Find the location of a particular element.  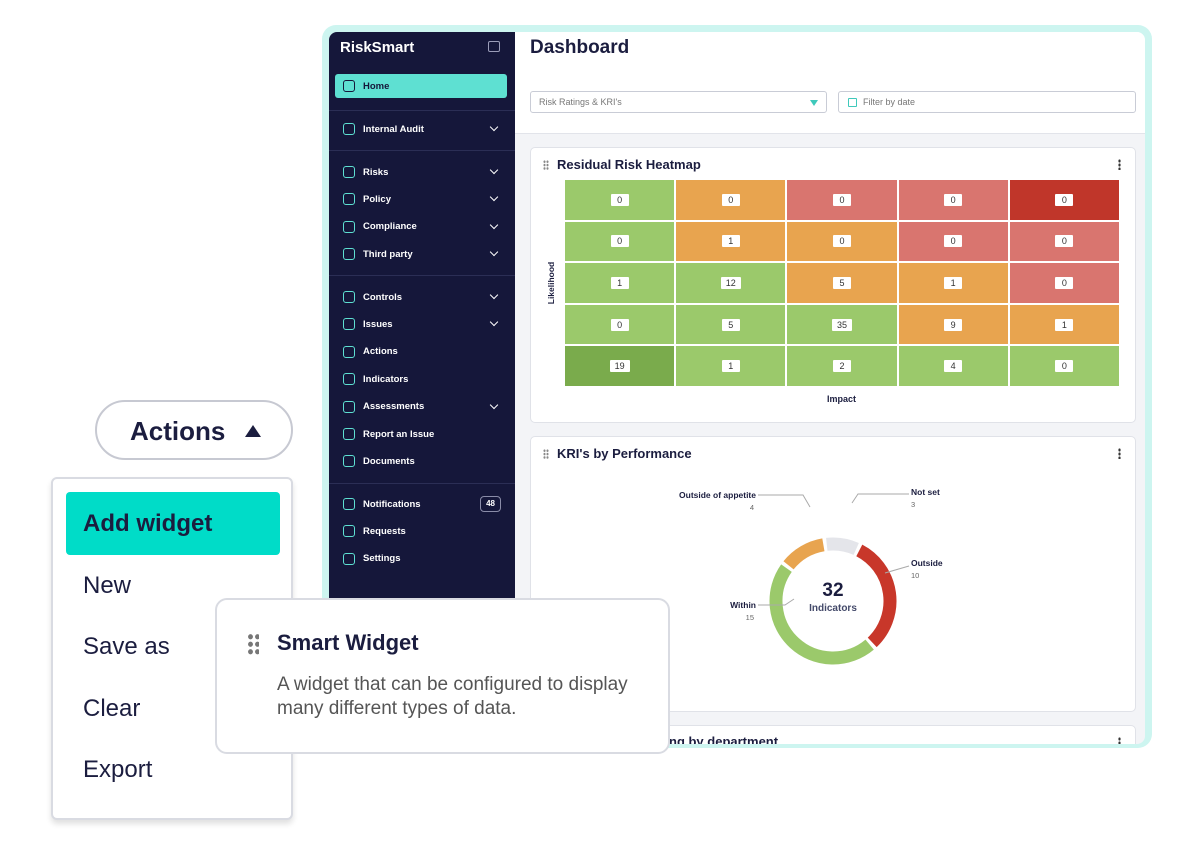

nav-item: Third party is located at coordinates (421, 254).